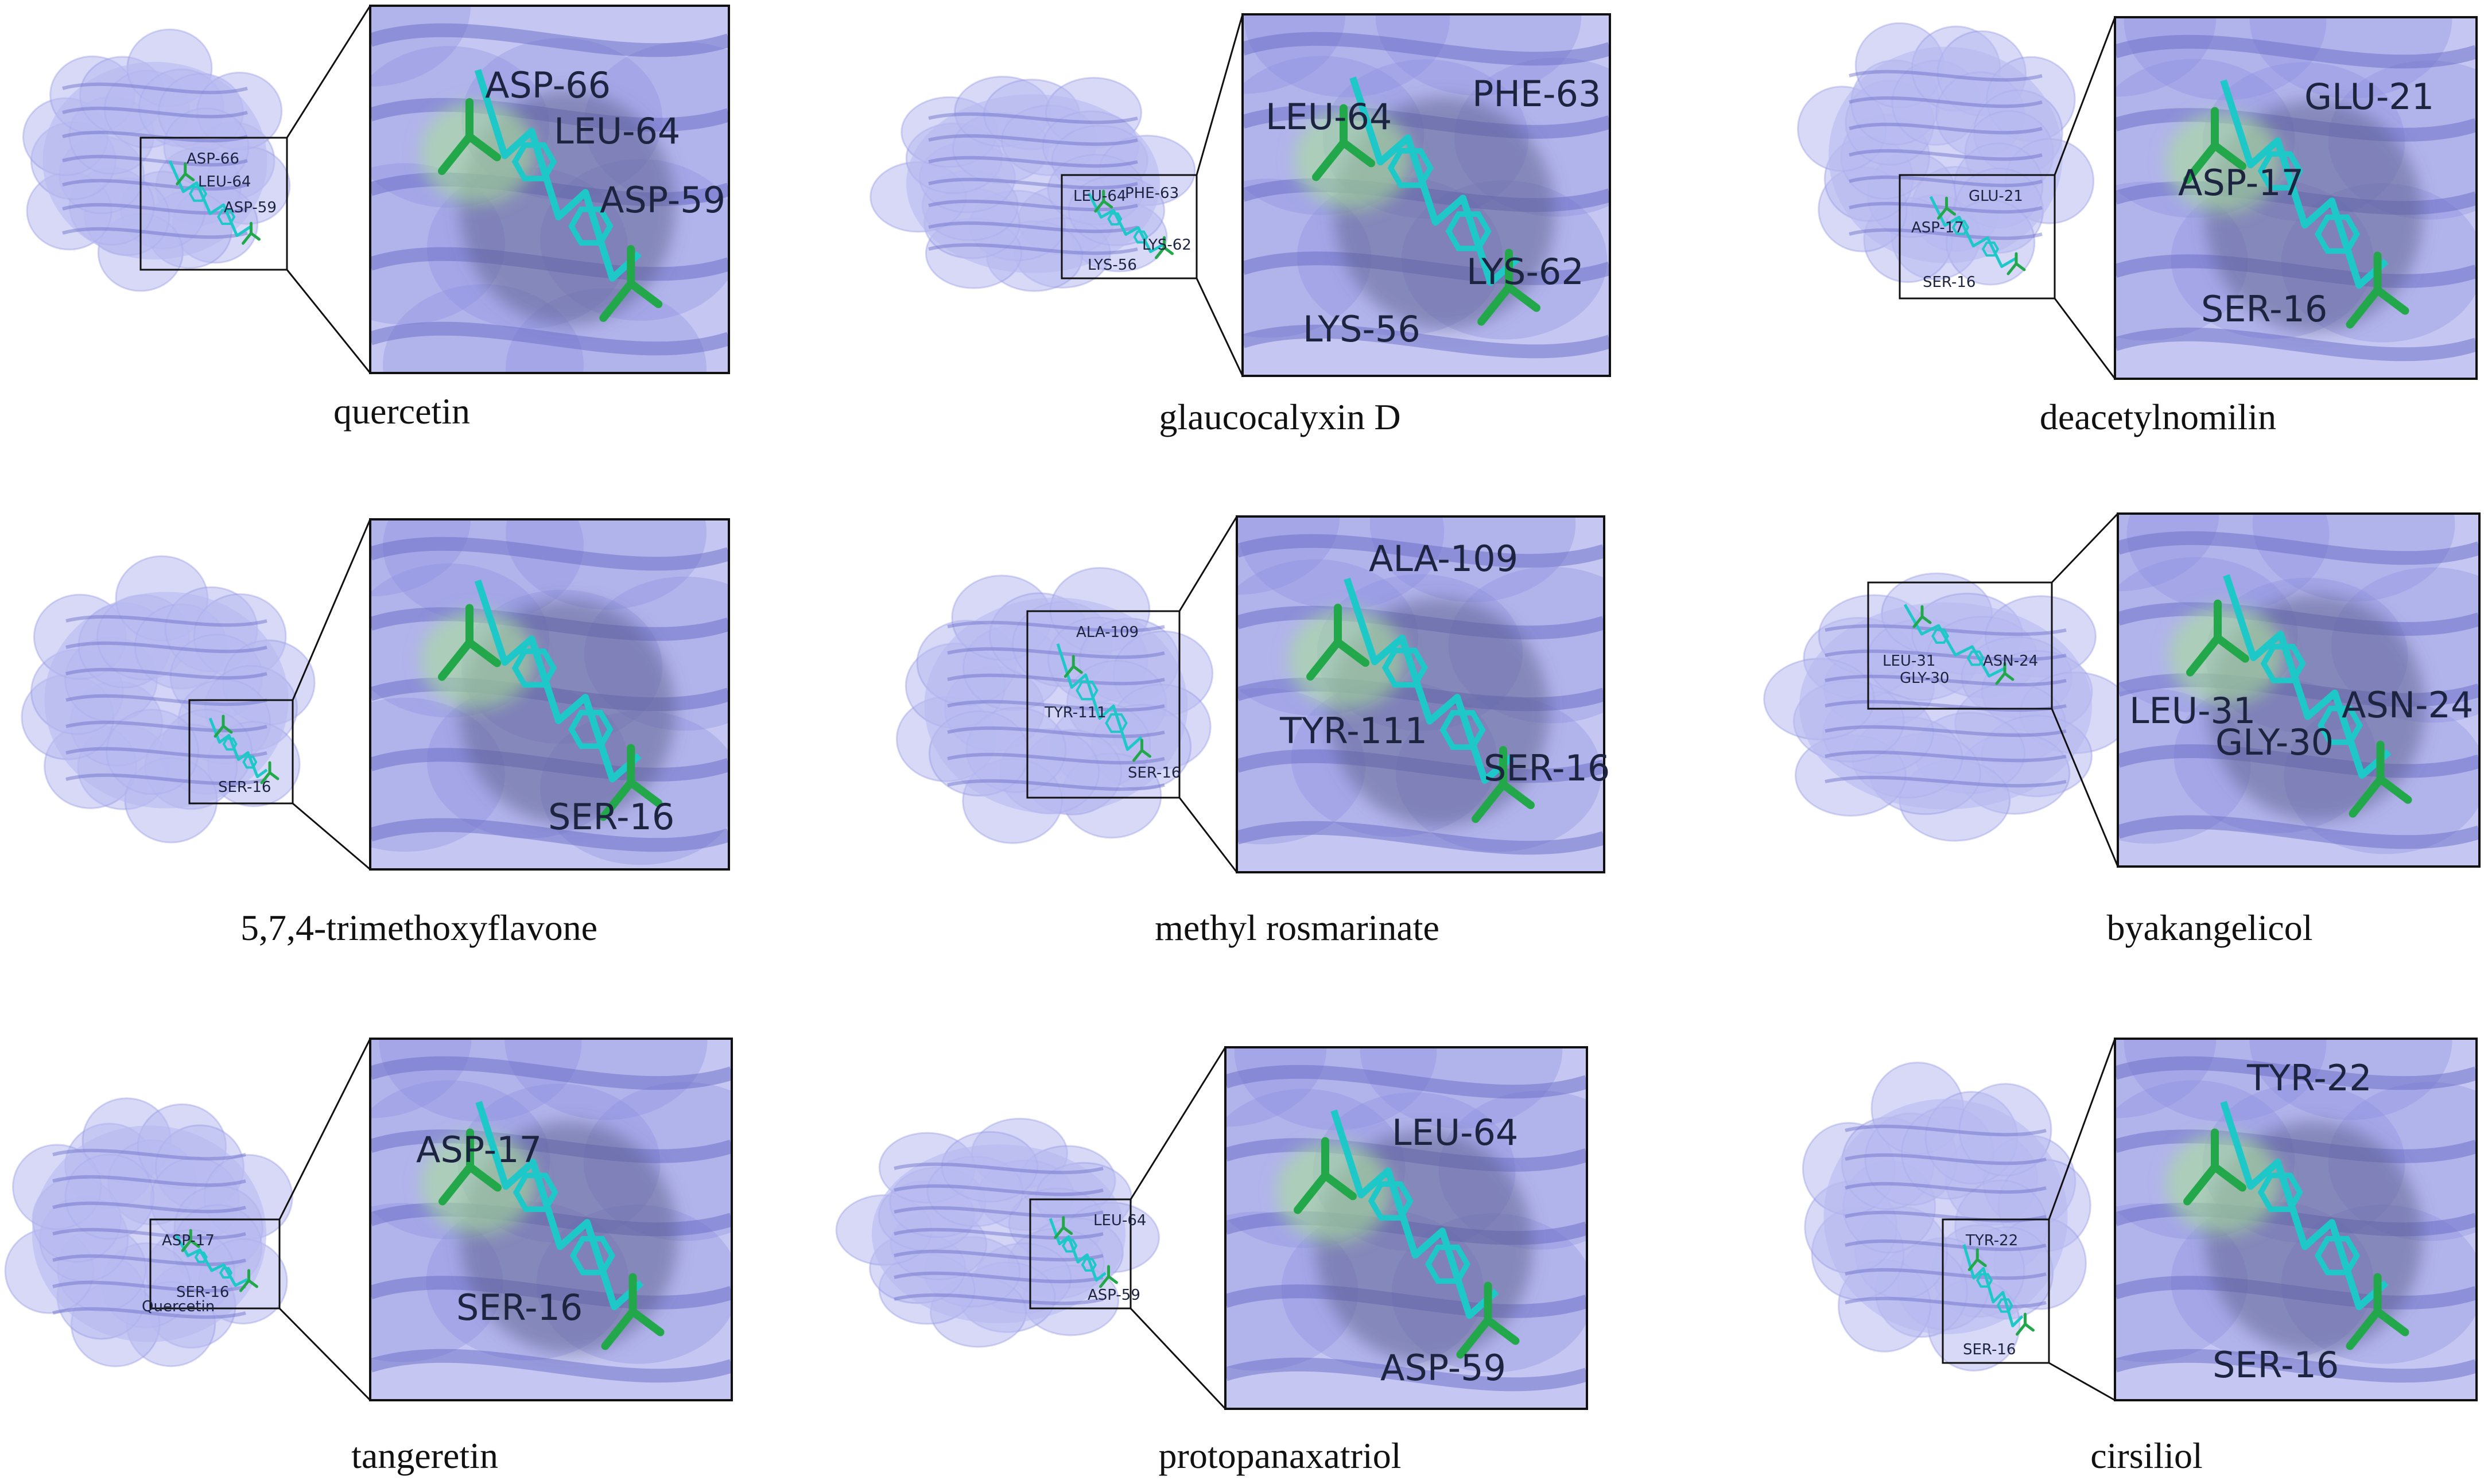 This screenshot has height=1484, width=2484. Describe the element at coordinates (1113, 265) in the screenshot. I see `residue-label-small: LYS-56` at that location.